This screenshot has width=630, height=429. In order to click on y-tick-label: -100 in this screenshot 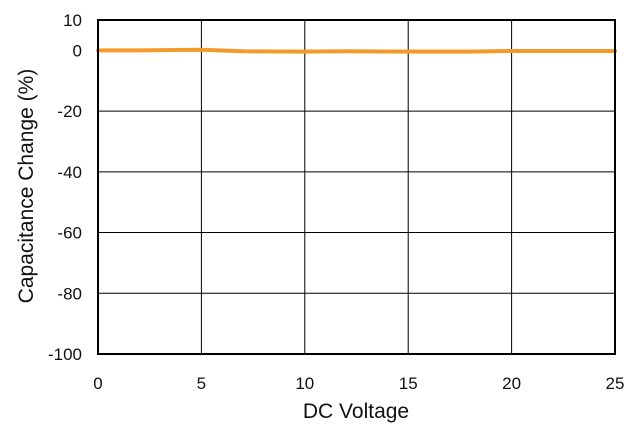, I will do `click(65, 354)`.